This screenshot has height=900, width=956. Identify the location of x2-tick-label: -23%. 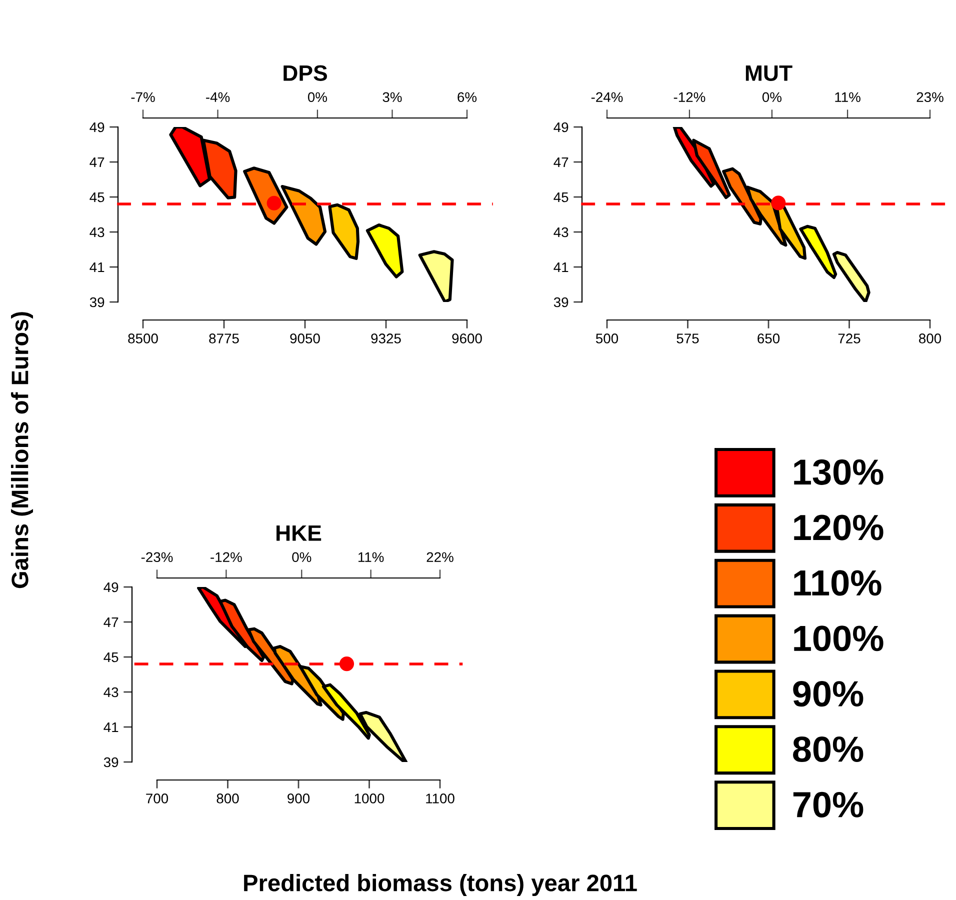
(157, 557).